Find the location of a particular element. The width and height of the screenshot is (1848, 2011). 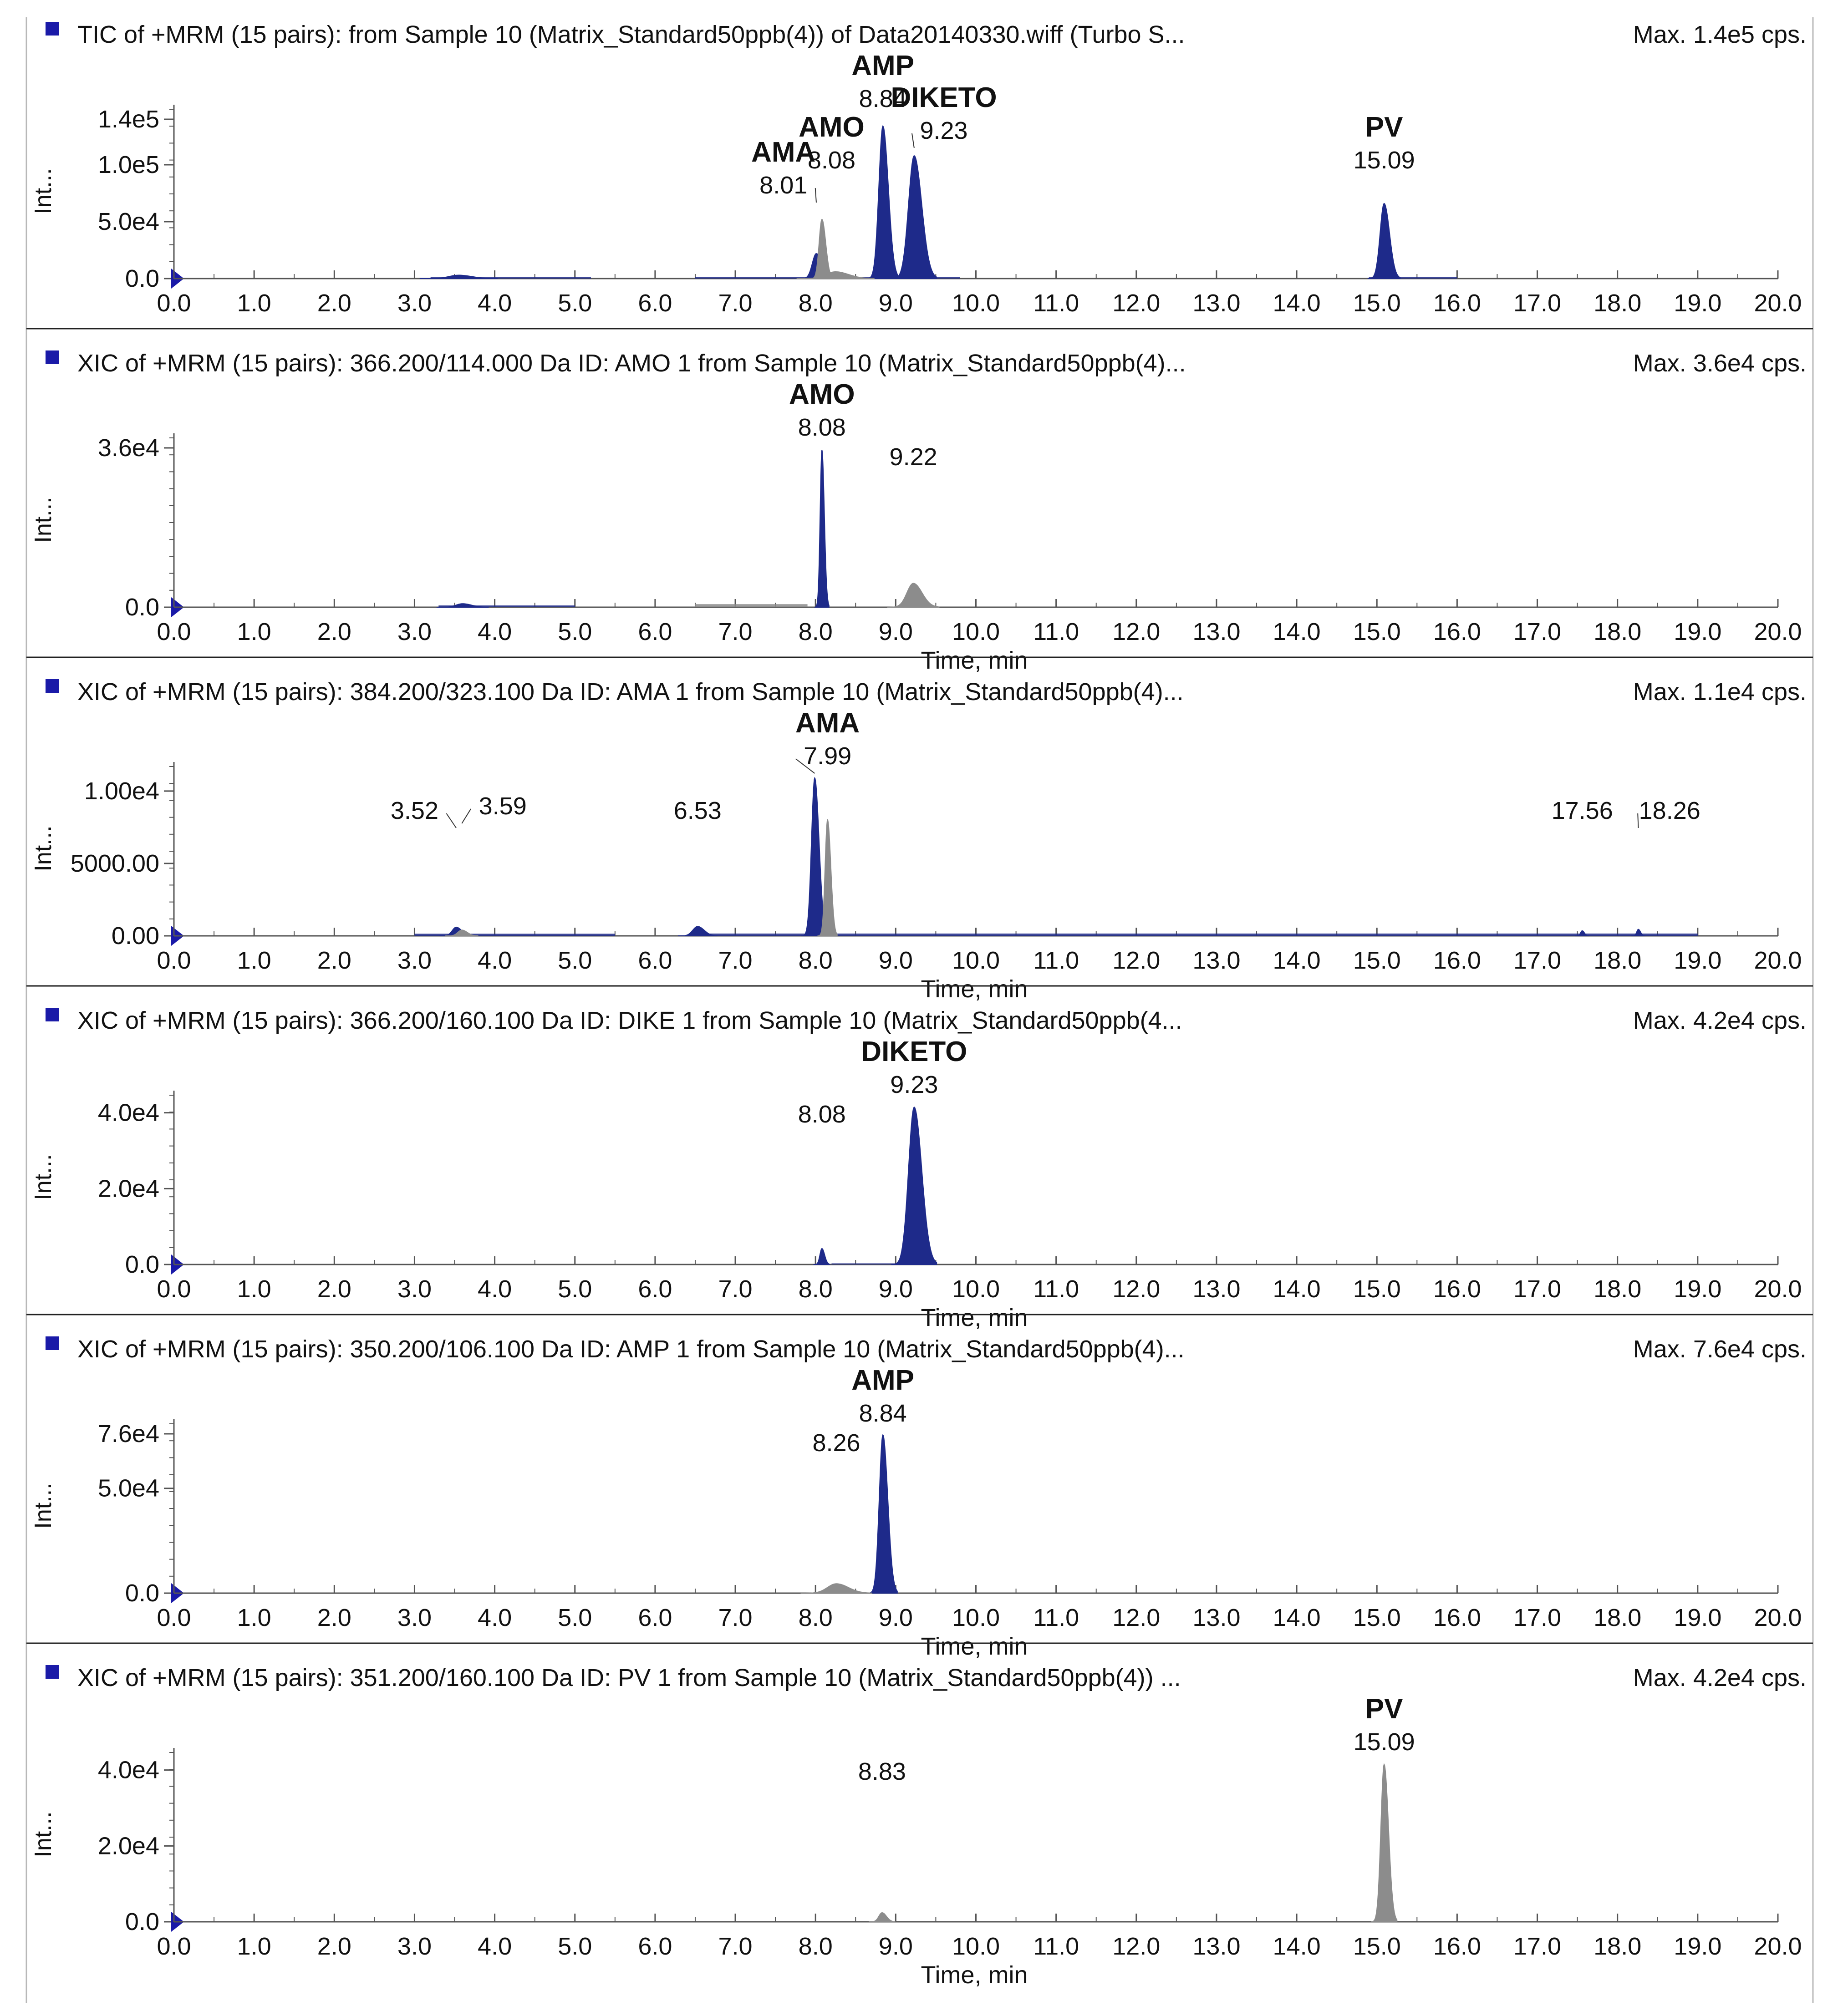

x-tick-label: 8.0 is located at coordinates (816, 960).